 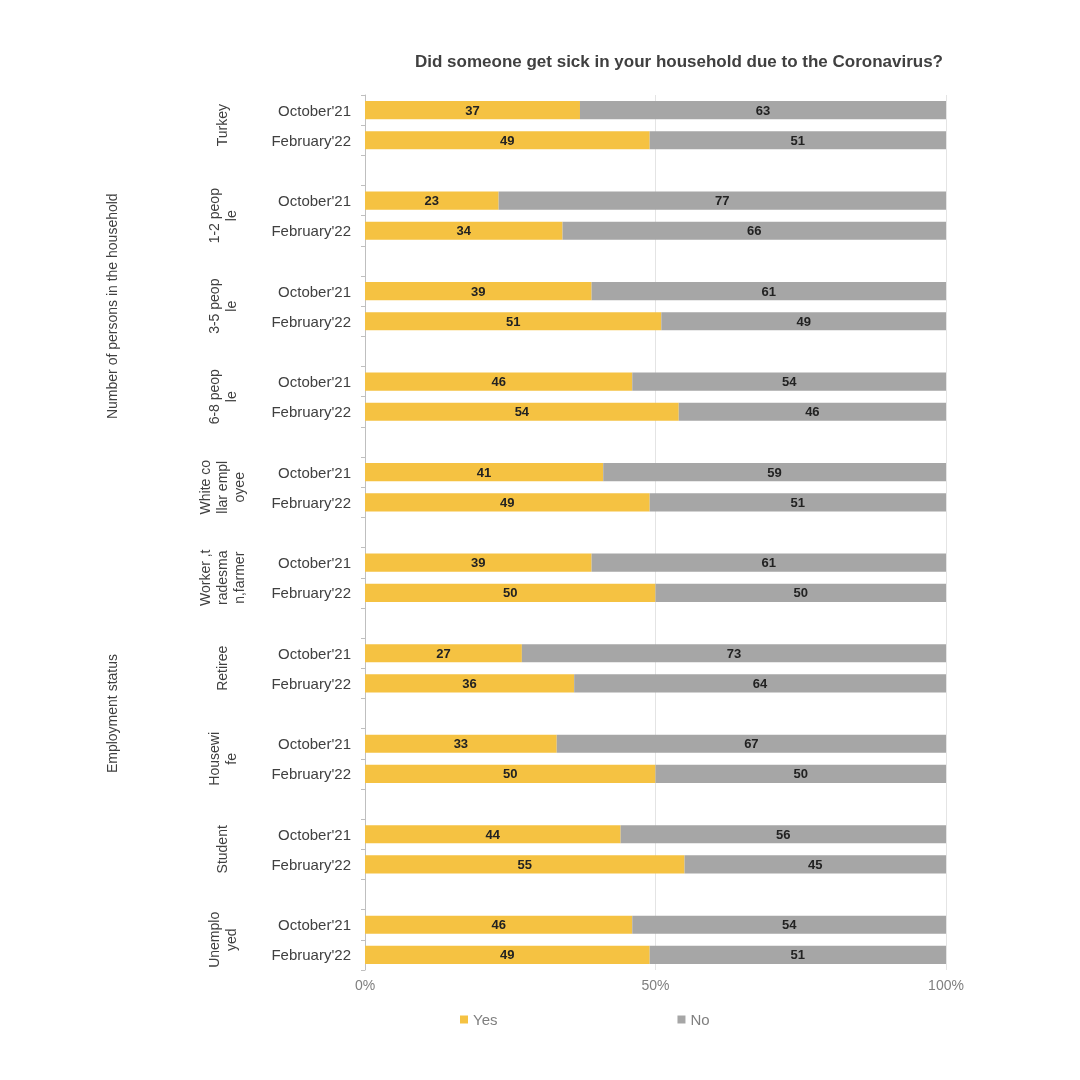 What do you see at coordinates (222, 578) in the screenshot?
I see `text: Worker ,tradesman,farmer` at bounding box center [222, 578].